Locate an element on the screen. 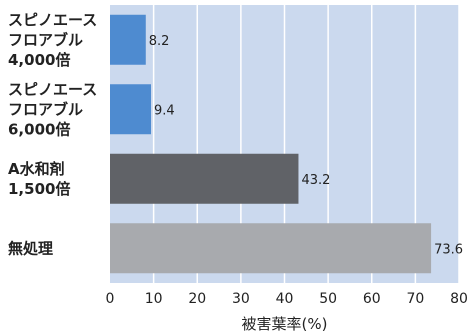 The width and height of the screenshot is (471, 333). x-tick-label: 0 is located at coordinates (110, 299).